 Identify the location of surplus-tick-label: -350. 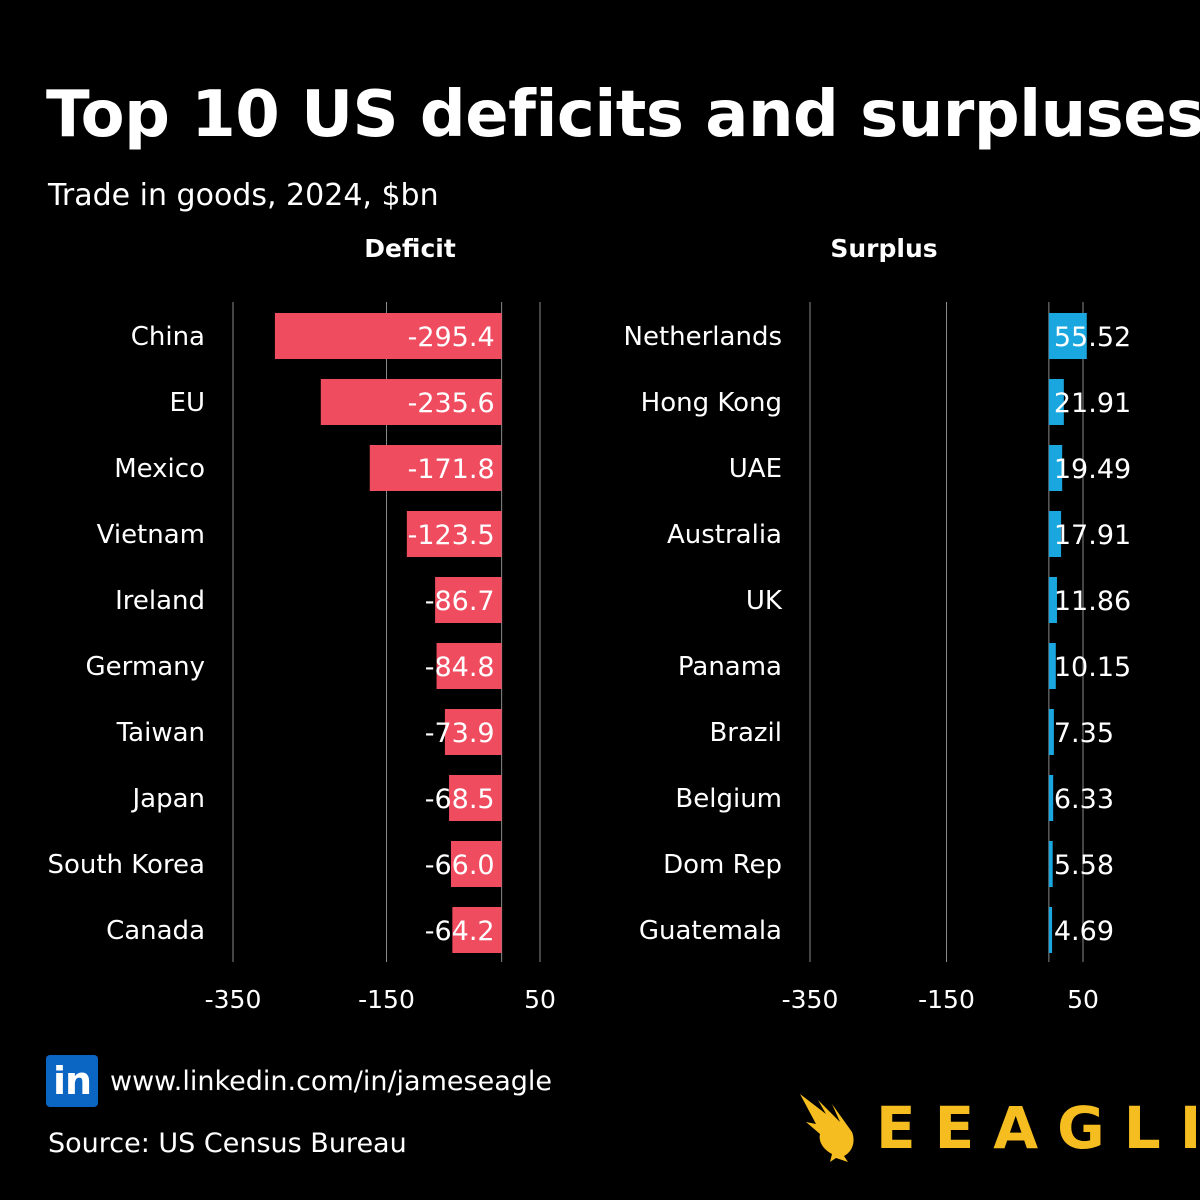
(810, 999).